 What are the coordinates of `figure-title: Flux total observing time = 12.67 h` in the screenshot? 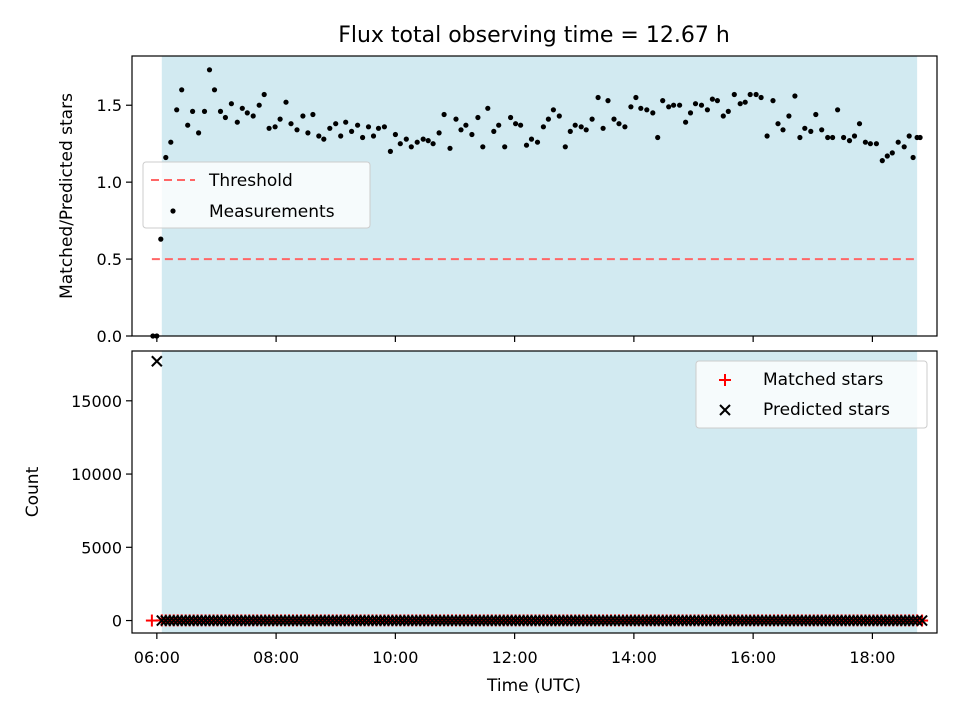 It's located at (534, 35).